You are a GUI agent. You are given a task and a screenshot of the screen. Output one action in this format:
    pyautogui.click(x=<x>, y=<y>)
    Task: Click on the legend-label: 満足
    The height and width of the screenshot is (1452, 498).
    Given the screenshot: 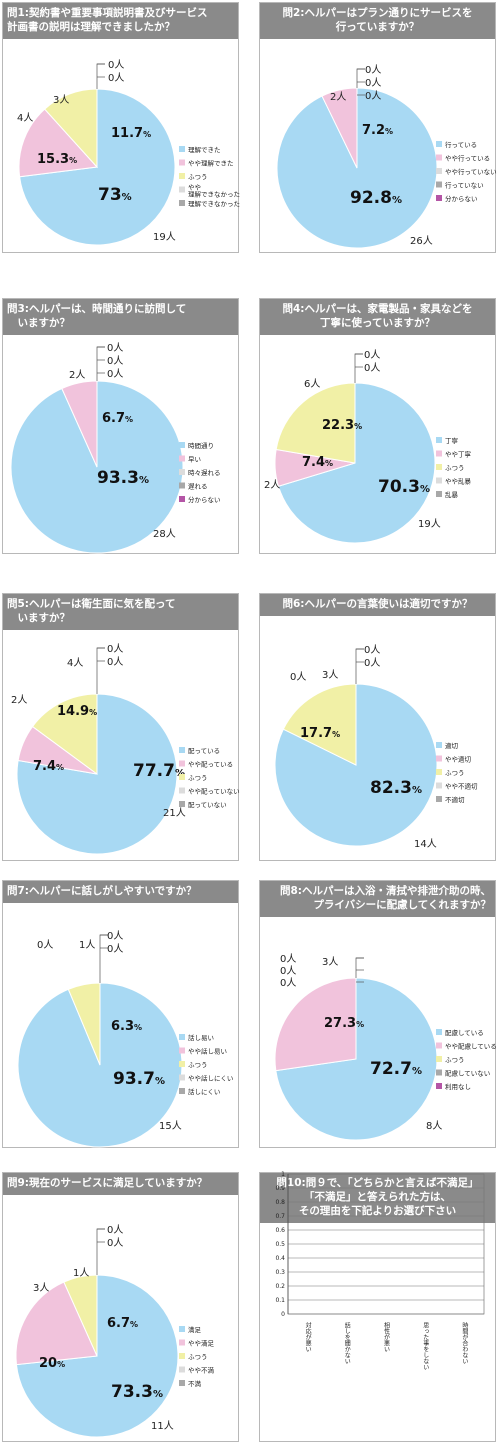 What is the action you would take?
    pyautogui.click(x=195, y=1330)
    